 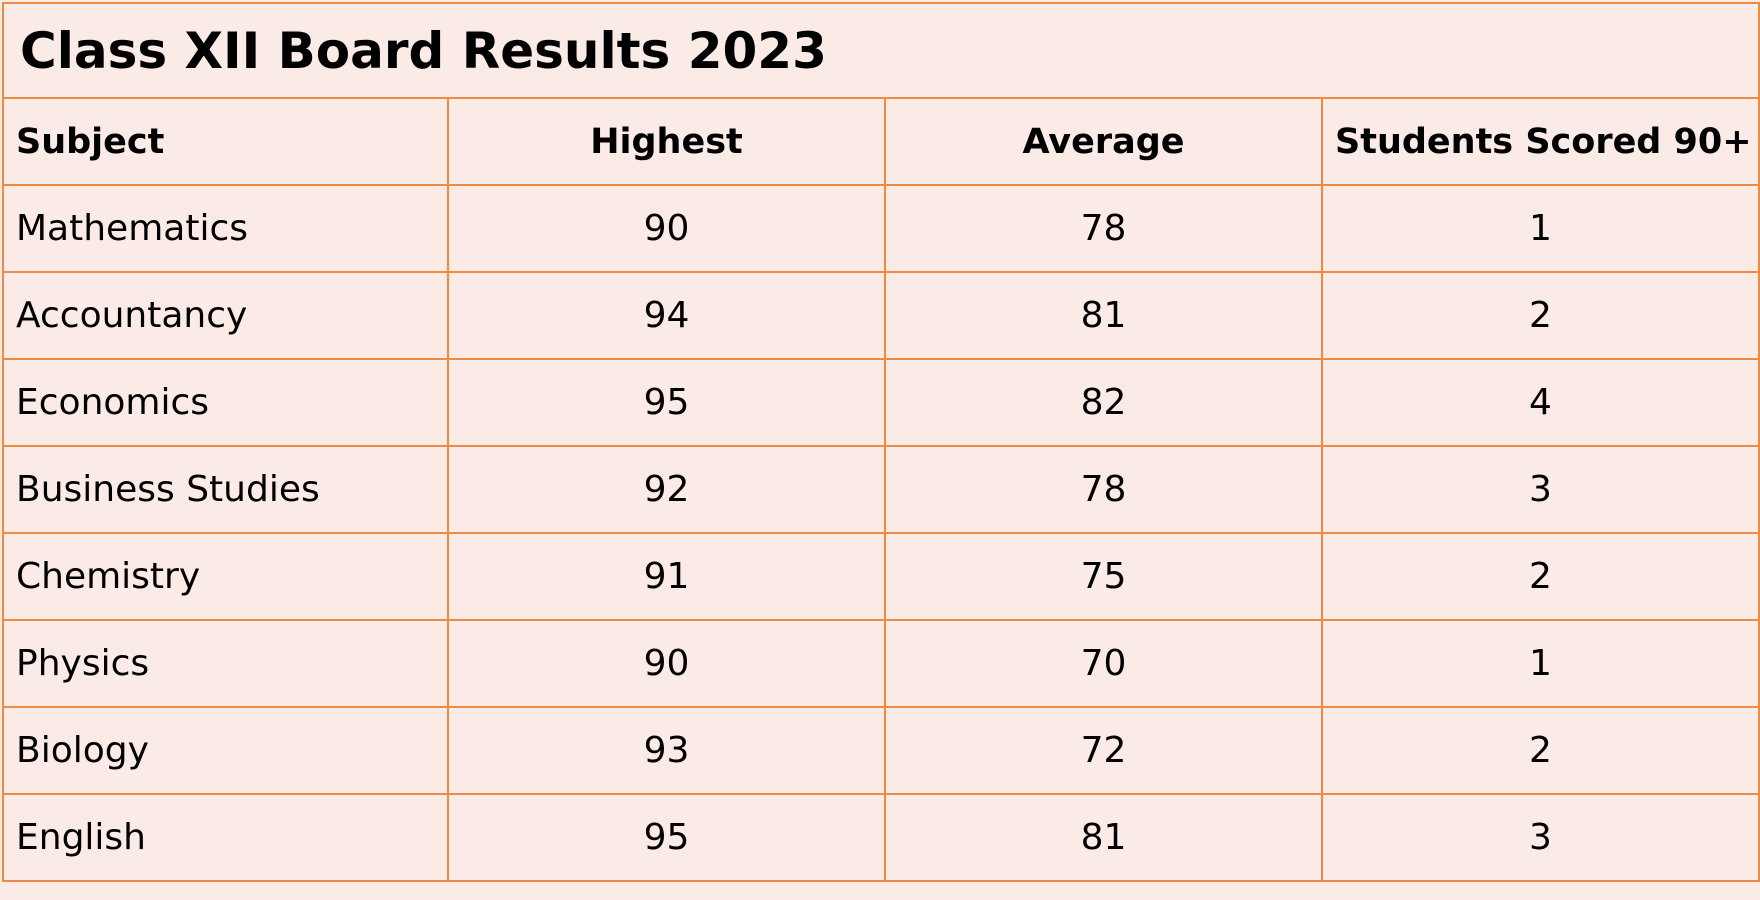 What do you see at coordinates (1103, 576) in the screenshot?
I see `value-cell: 75` at bounding box center [1103, 576].